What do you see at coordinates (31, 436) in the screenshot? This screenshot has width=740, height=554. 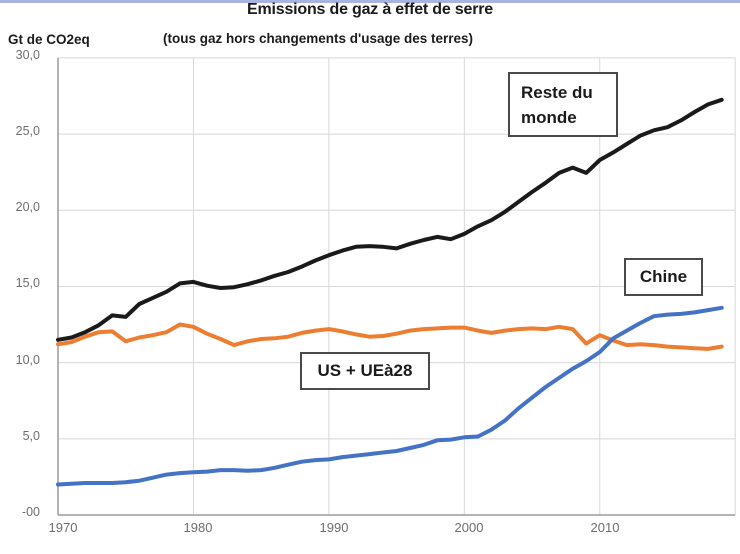 I see `y-axis-tick-label: 5,0` at bounding box center [31, 436].